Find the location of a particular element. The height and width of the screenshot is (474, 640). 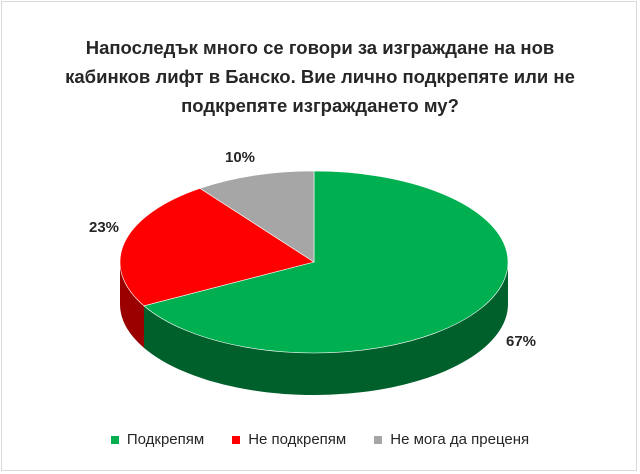

slice-not-support is located at coordinates (217, 247).